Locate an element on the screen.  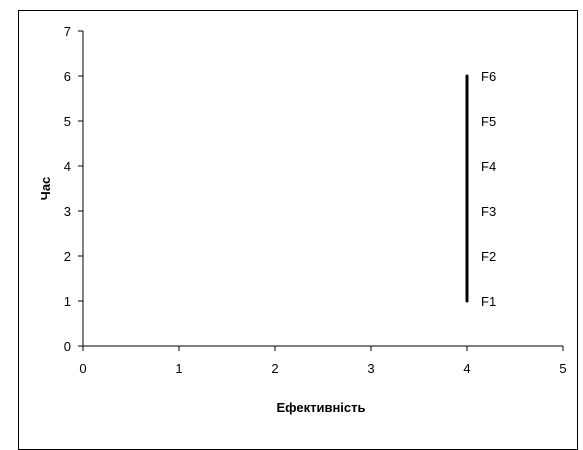
y-tick-label: 7 is located at coordinates (67, 31).